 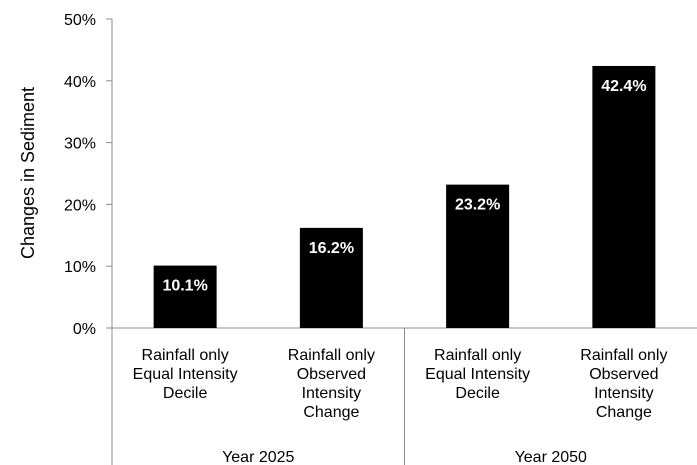 What do you see at coordinates (258, 457) in the screenshot?
I see `group-label: Year 2025` at bounding box center [258, 457].